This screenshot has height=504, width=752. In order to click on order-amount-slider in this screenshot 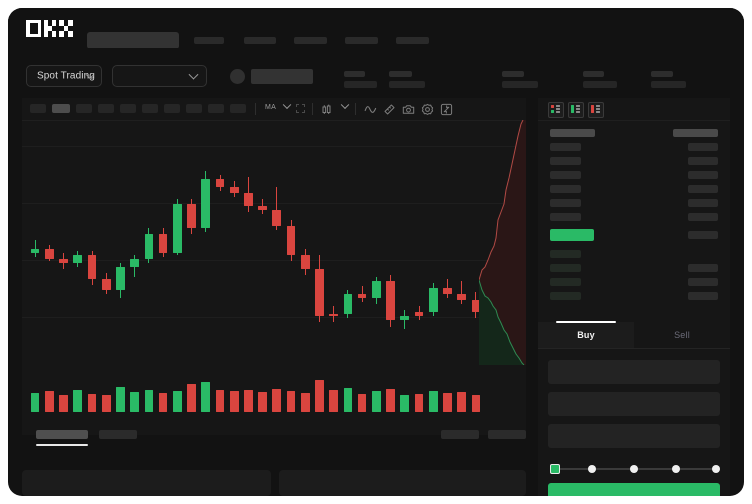, I will do `click(635, 469)`.